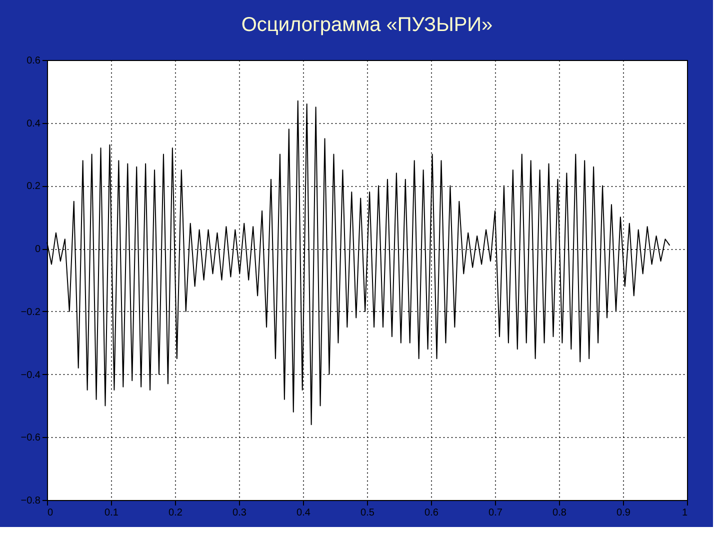 This screenshot has width=720, height=540. What do you see at coordinates (33, 186) in the screenshot?
I see `y-tick-label: 0.2` at bounding box center [33, 186].